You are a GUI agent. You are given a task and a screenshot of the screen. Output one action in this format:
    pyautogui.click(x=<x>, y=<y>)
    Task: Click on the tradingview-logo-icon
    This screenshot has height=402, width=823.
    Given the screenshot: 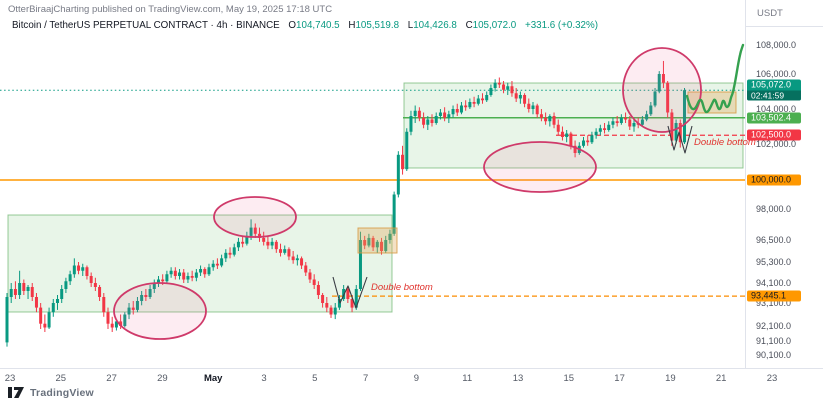 What is the action you would take?
    pyautogui.click(x=16, y=392)
    